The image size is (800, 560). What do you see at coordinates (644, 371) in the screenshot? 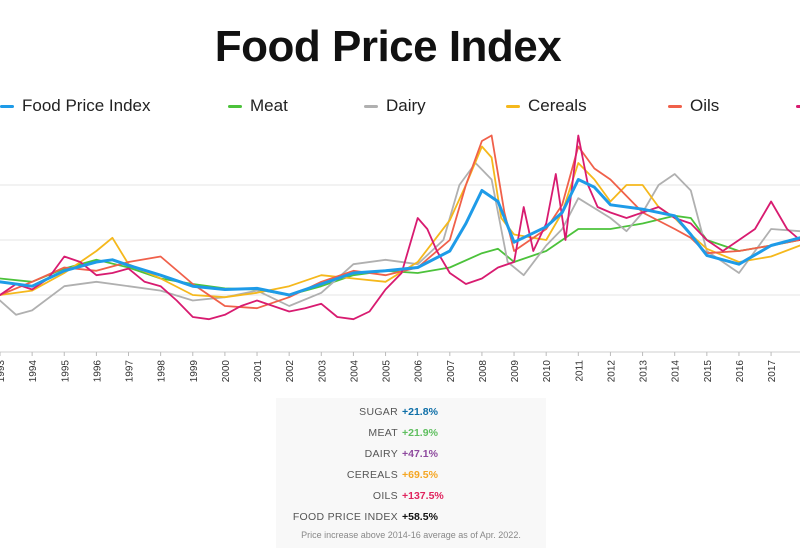
I see `x-tick-label-2013: 2013` at bounding box center [644, 371].